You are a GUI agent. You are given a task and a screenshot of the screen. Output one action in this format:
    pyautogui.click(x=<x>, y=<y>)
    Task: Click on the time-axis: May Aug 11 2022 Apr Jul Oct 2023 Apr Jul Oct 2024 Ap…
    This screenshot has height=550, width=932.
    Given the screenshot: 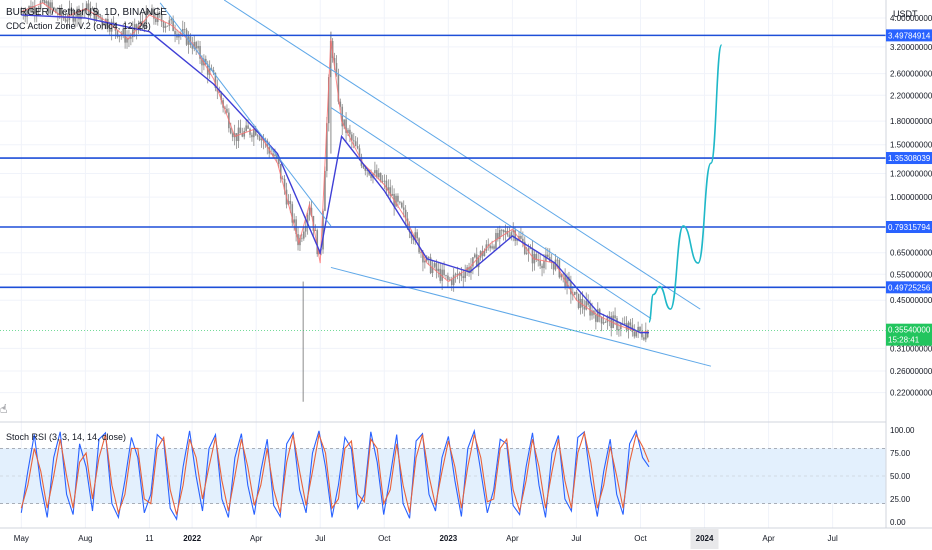 What is the action you would take?
    pyautogui.click(x=426, y=539)
    